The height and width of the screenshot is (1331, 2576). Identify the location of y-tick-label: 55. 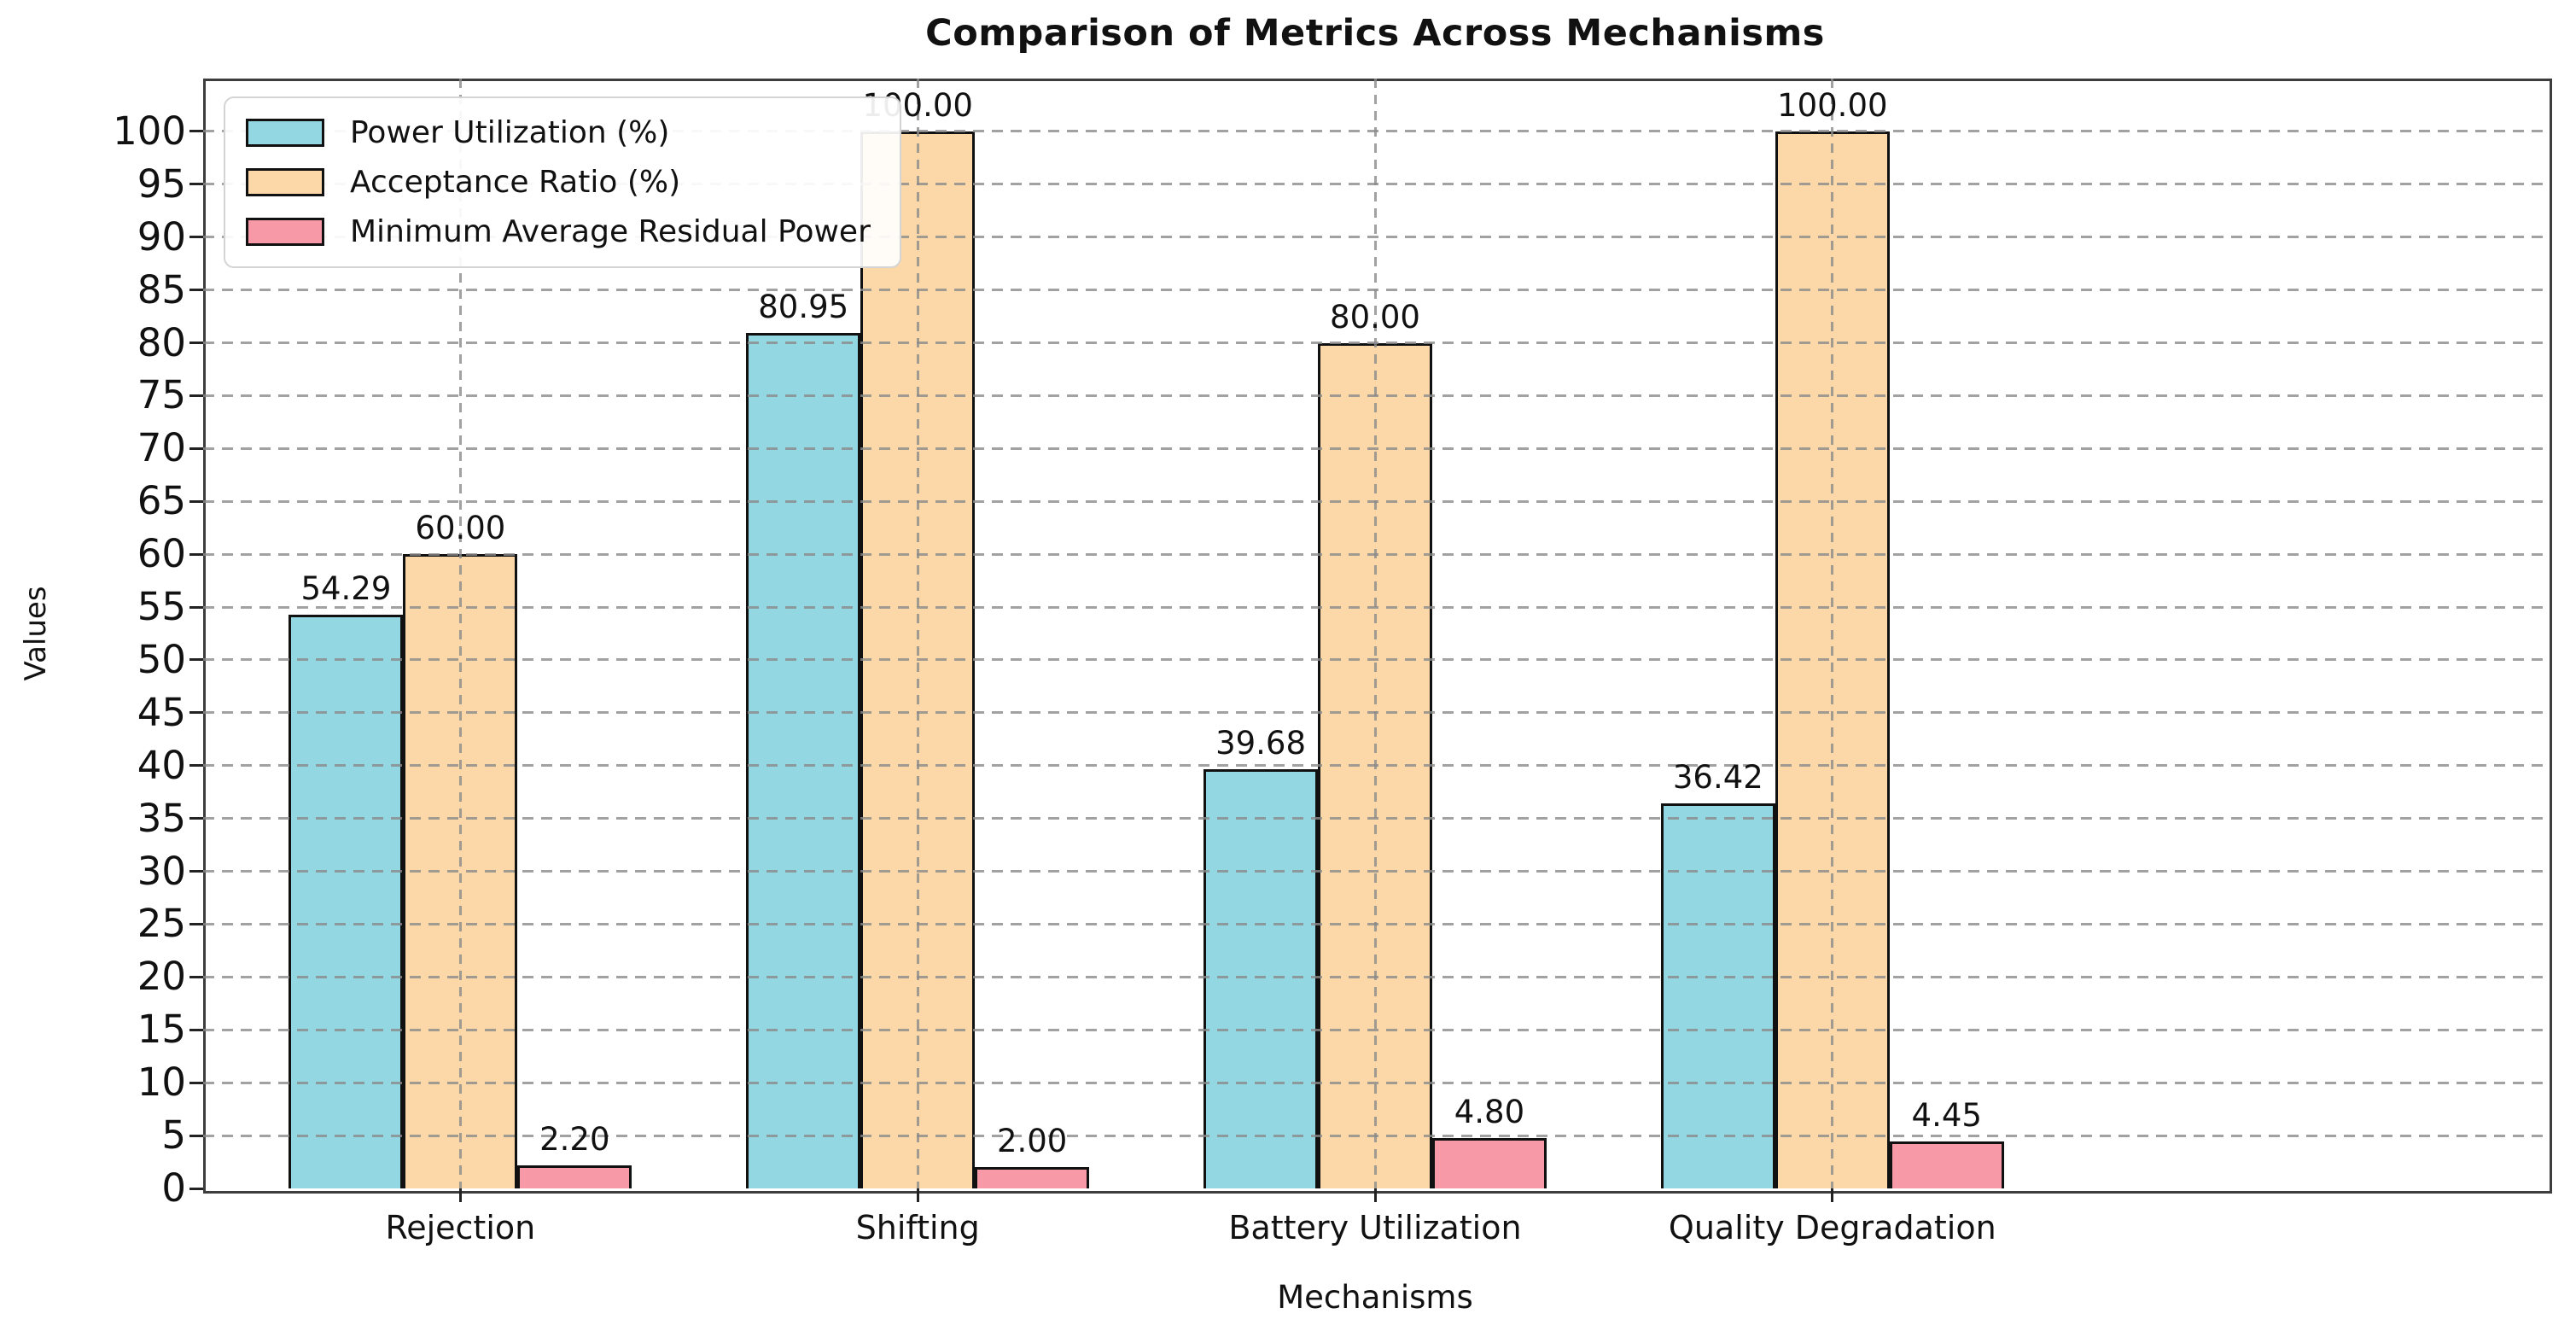
(161, 607).